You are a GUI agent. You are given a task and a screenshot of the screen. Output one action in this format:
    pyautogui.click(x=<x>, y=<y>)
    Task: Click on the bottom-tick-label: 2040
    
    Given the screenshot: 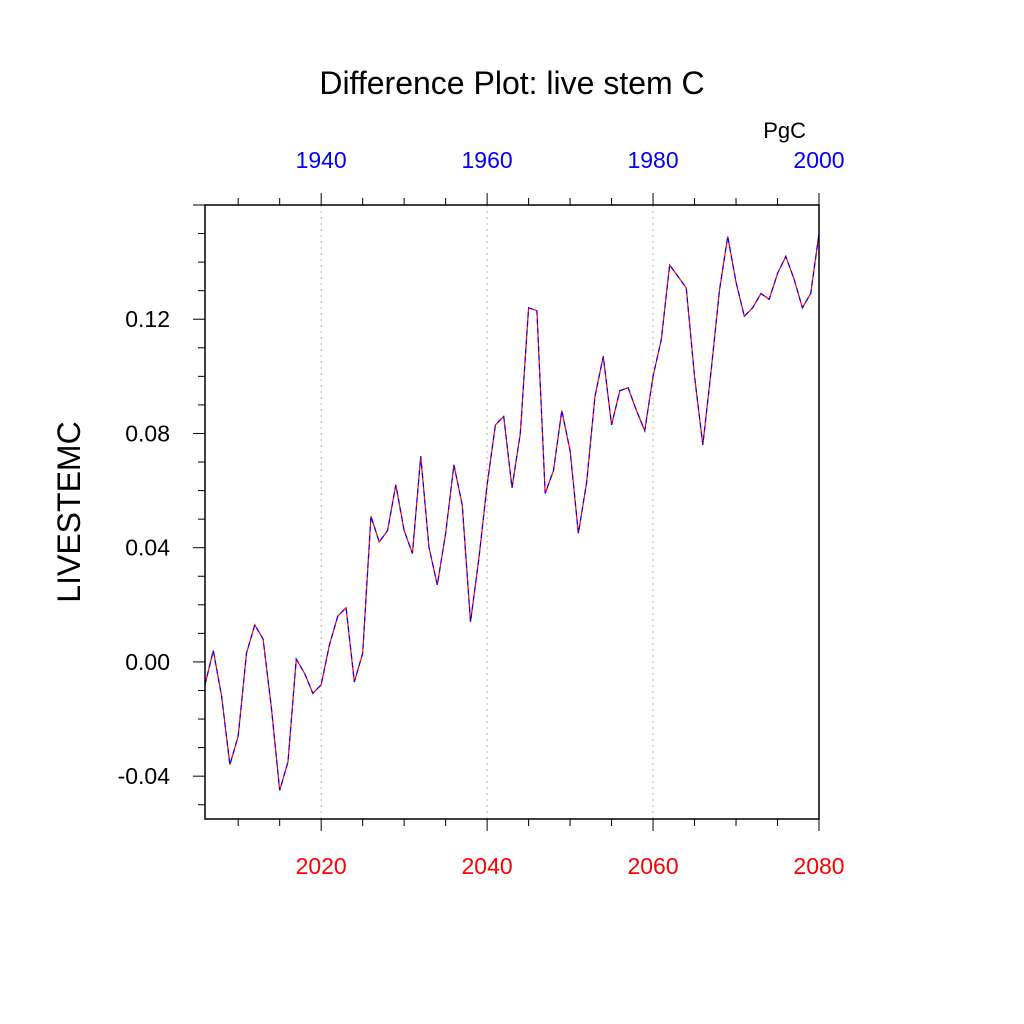 What is the action you would take?
    pyautogui.click(x=487, y=866)
    